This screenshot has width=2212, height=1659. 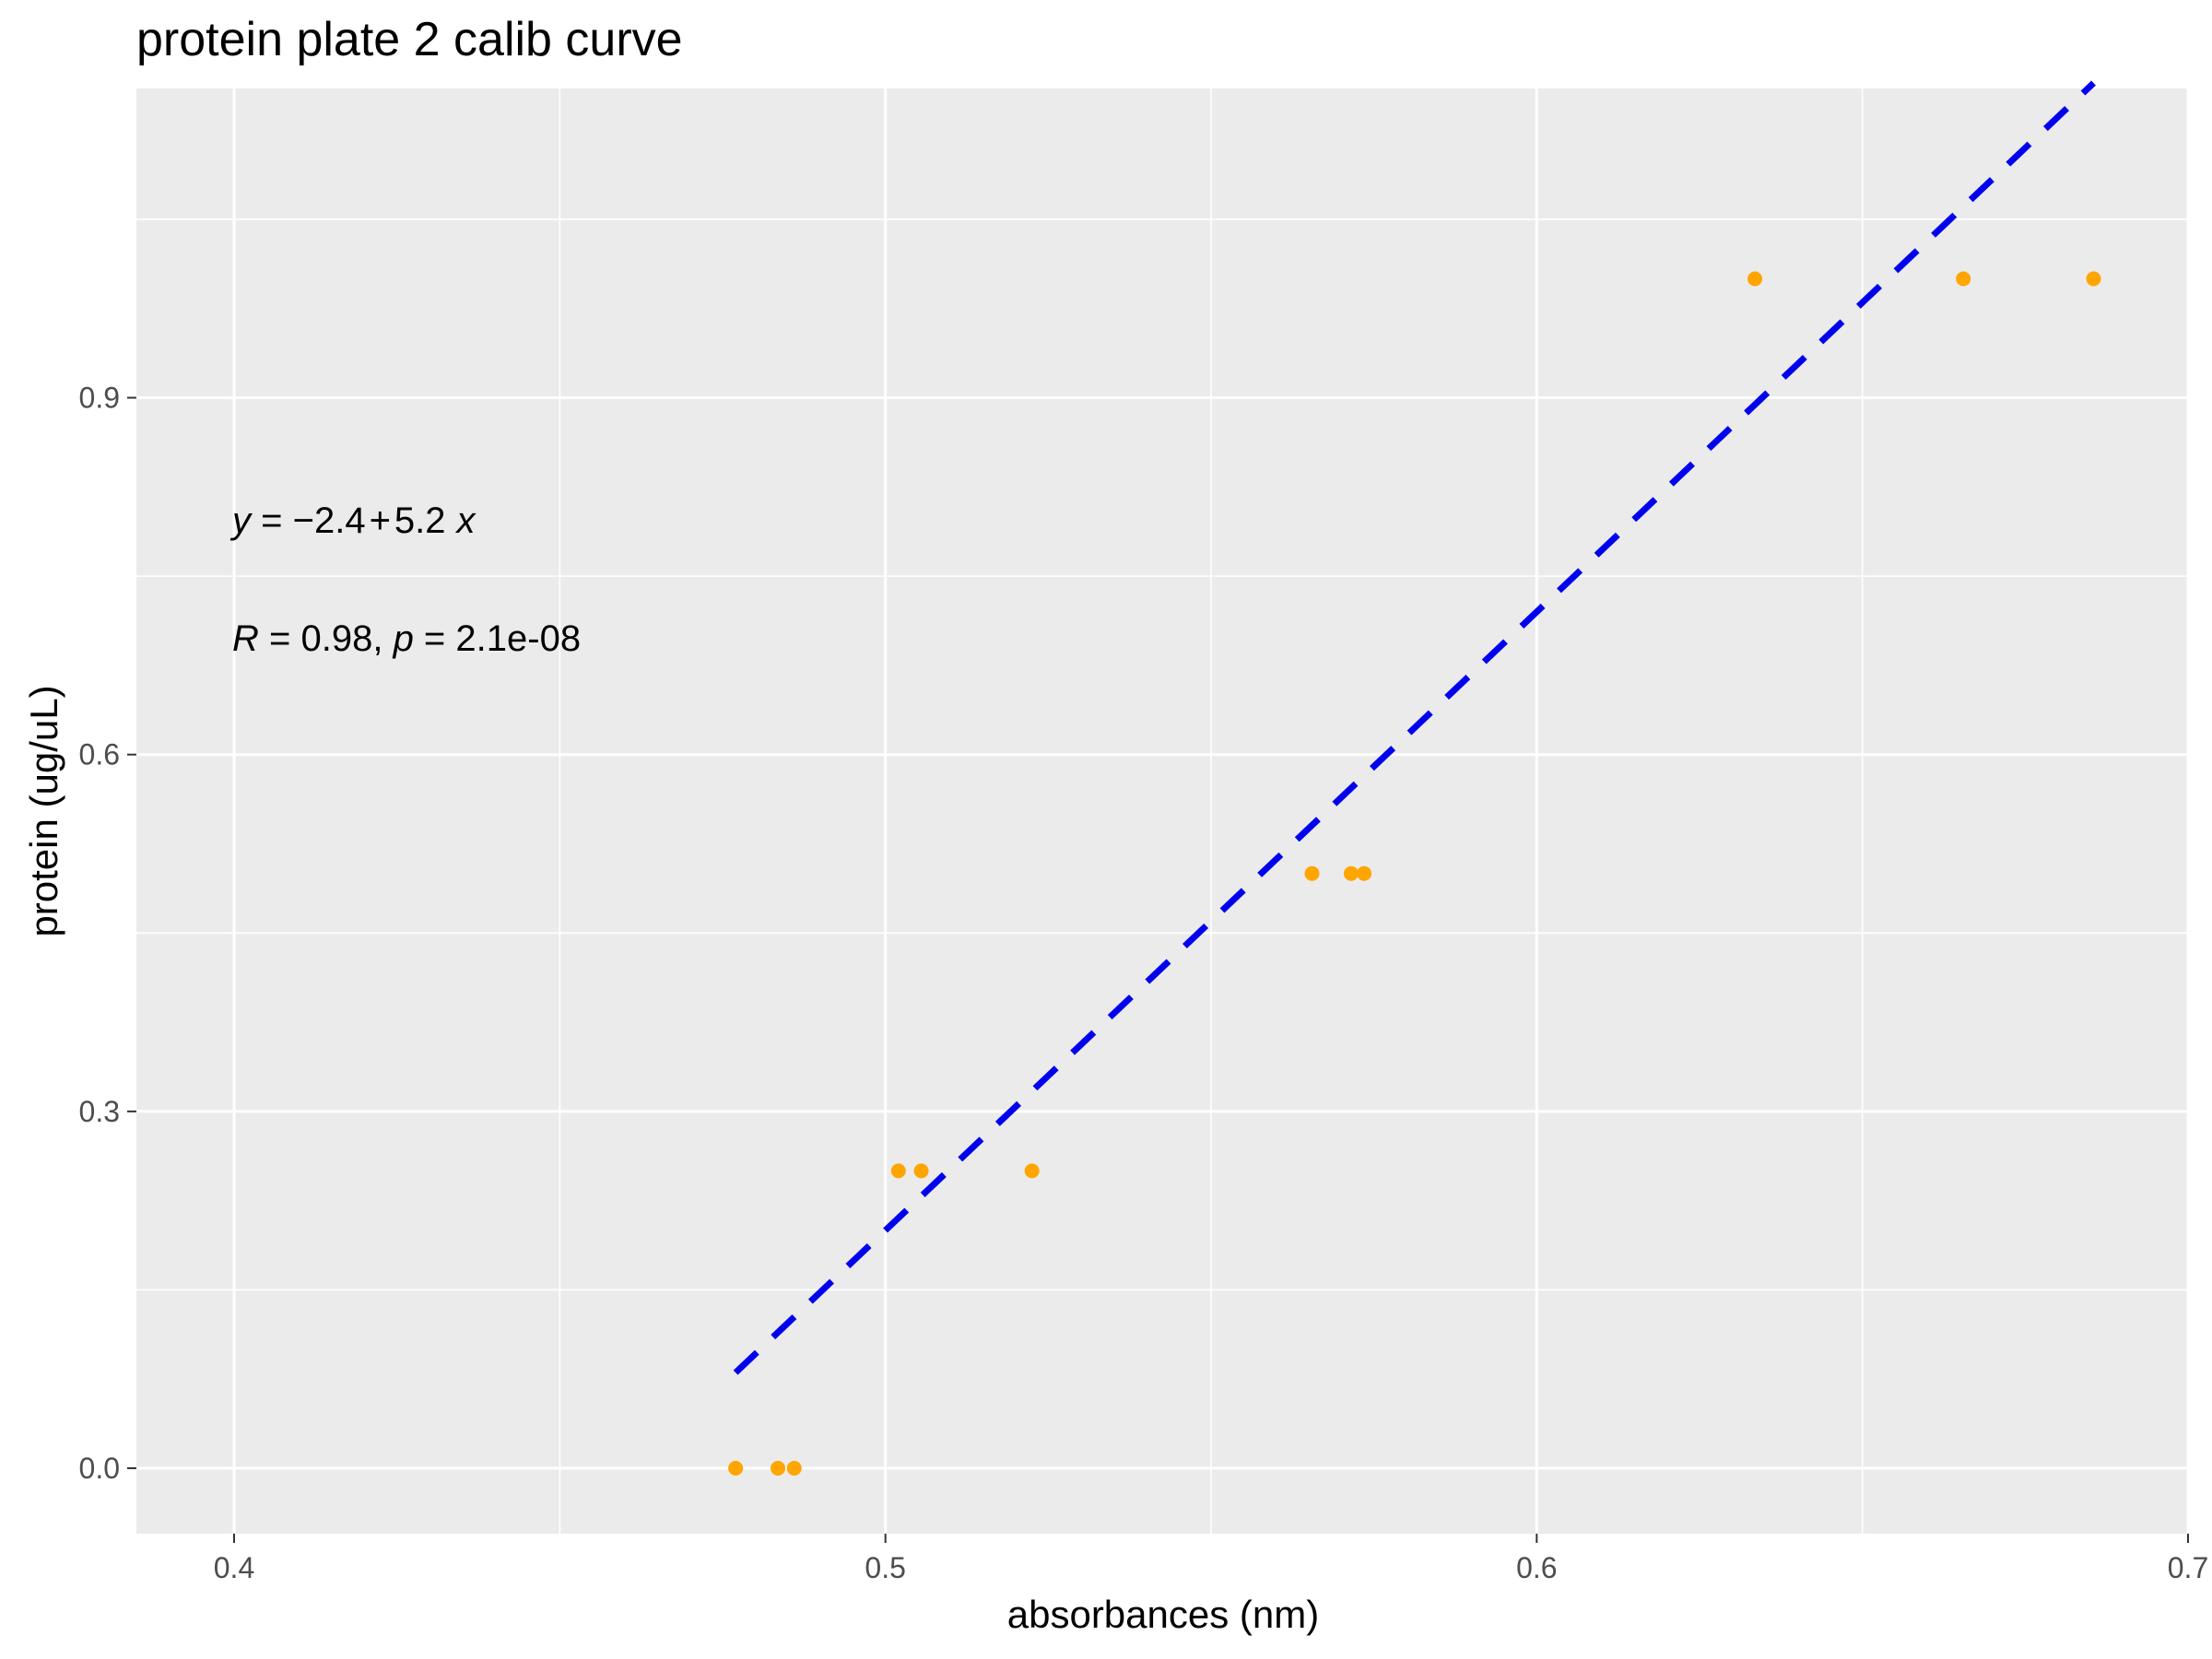 What do you see at coordinates (1163, 1614) in the screenshot?
I see `x-axis-title: absorbances (nm)` at bounding box center [1163, 1614].